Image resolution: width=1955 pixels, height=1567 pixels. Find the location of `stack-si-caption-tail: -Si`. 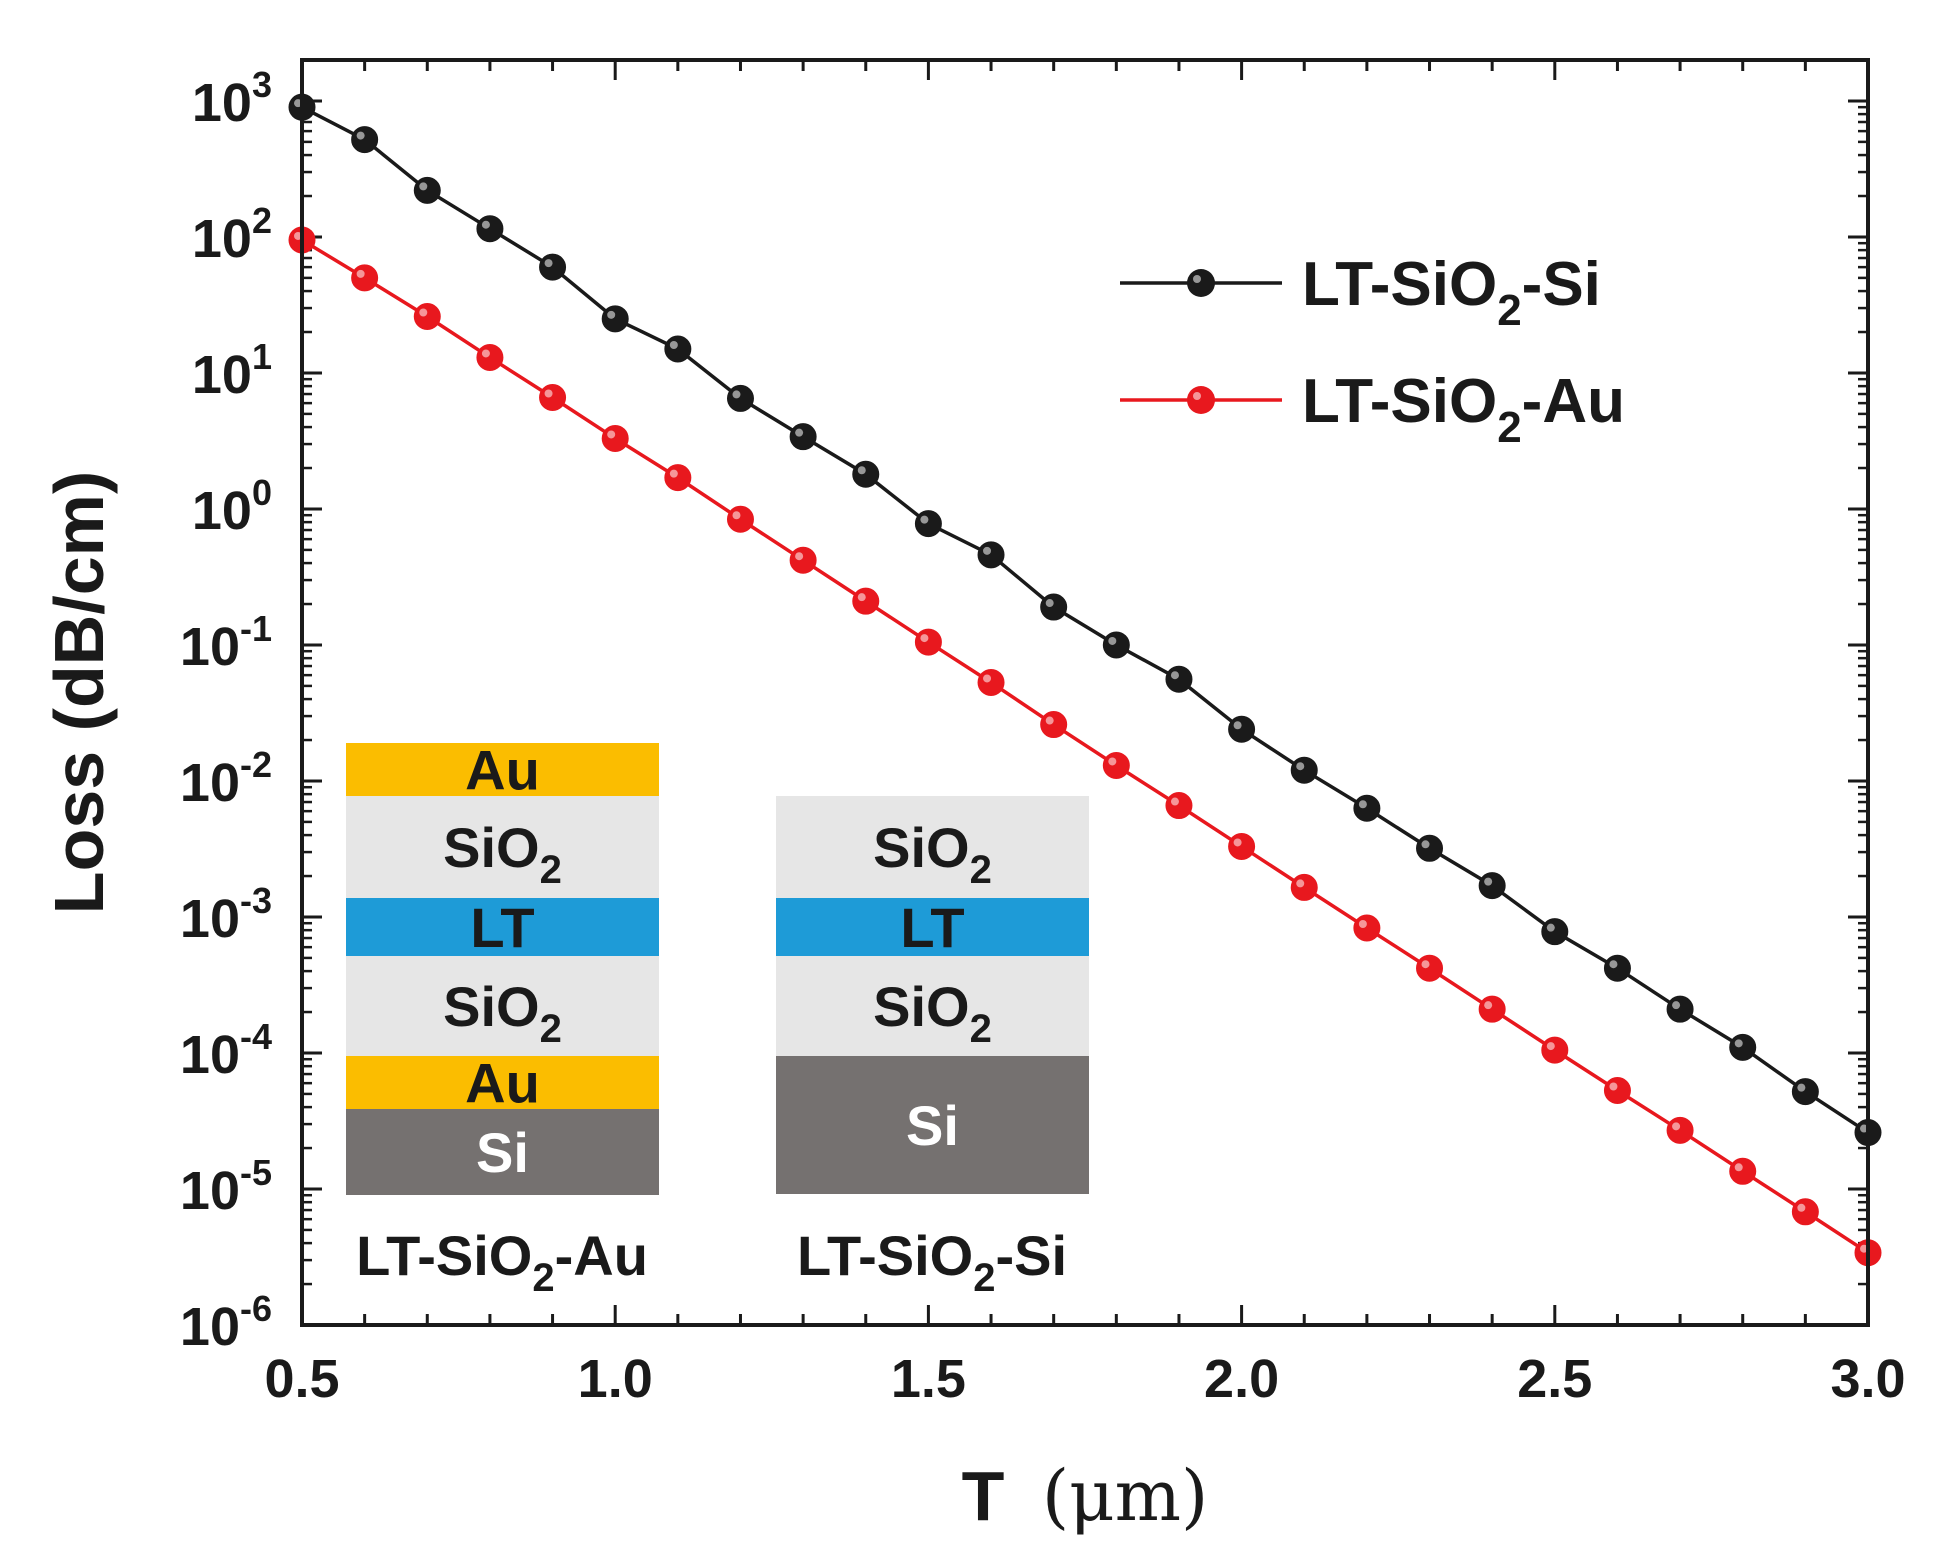

stack-si-caption-tail: -Si is located at coordinates (1031, 1255).